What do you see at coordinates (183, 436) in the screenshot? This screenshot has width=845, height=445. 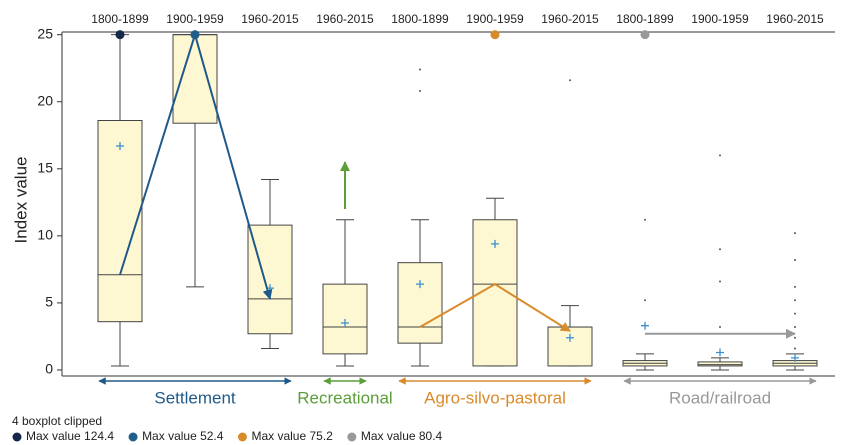 I see `legend-label: Max value 52.4` at bounding box center [183, 436].